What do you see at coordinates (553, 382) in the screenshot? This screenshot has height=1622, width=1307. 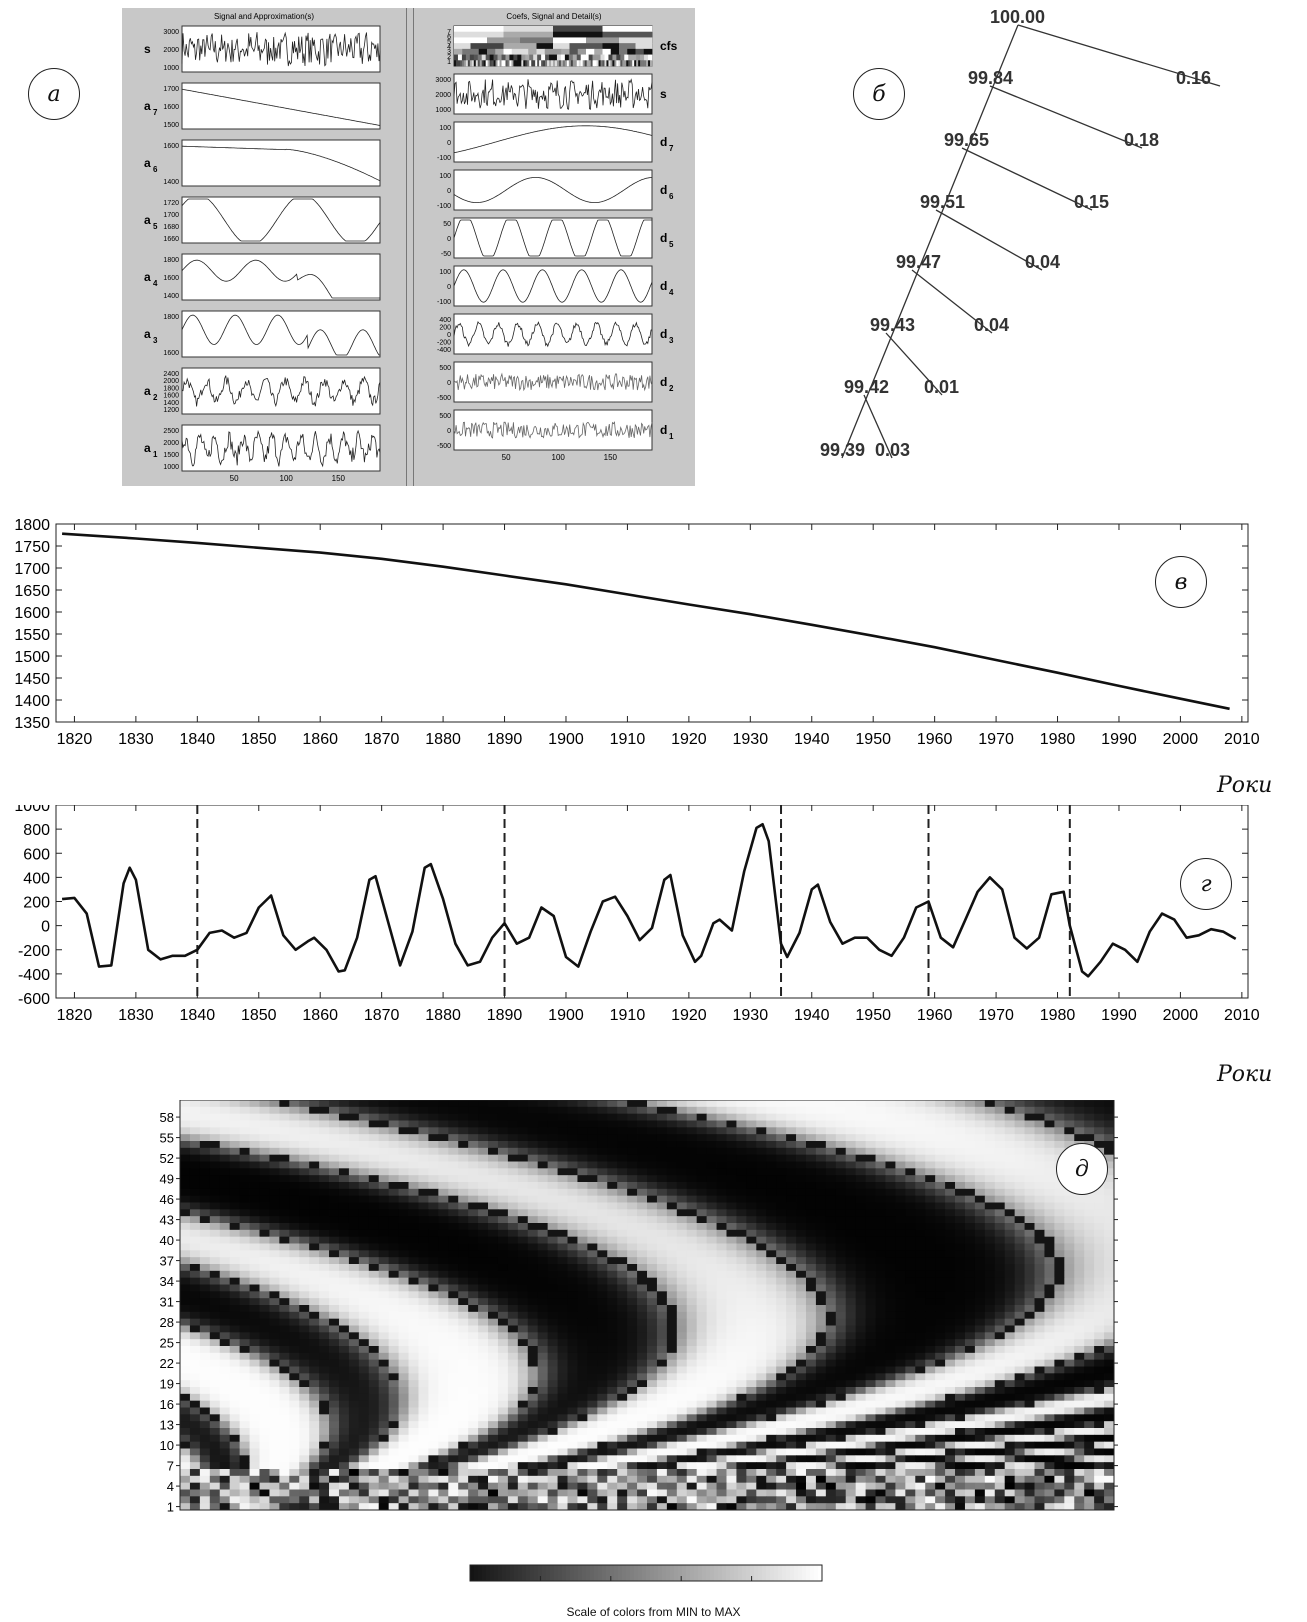 I see `subplot-signal` at bounding box center [553, 382].